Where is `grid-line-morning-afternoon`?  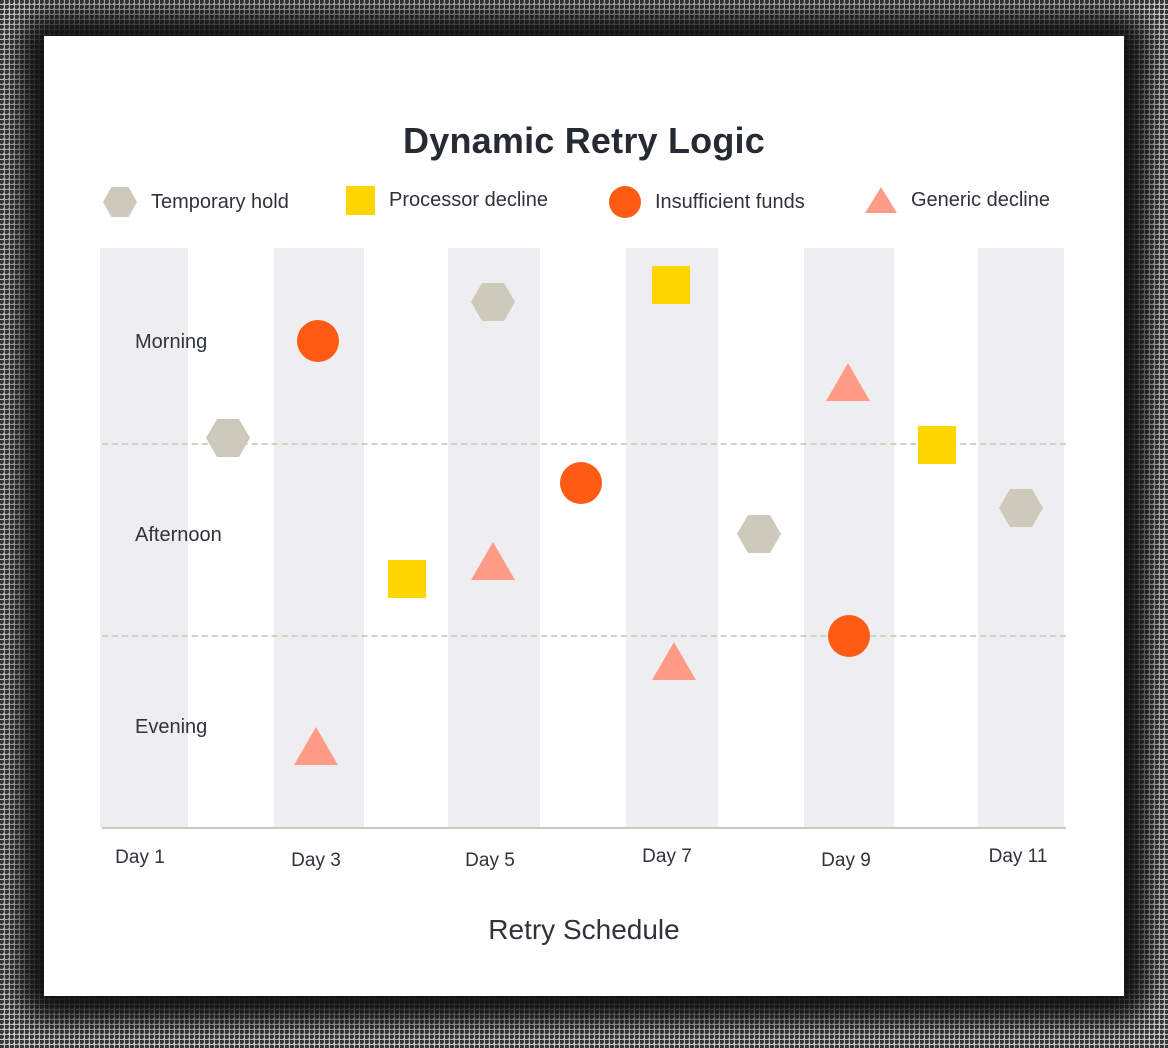 grid-line-morning-afternoon is located at coordinates (584, 444).